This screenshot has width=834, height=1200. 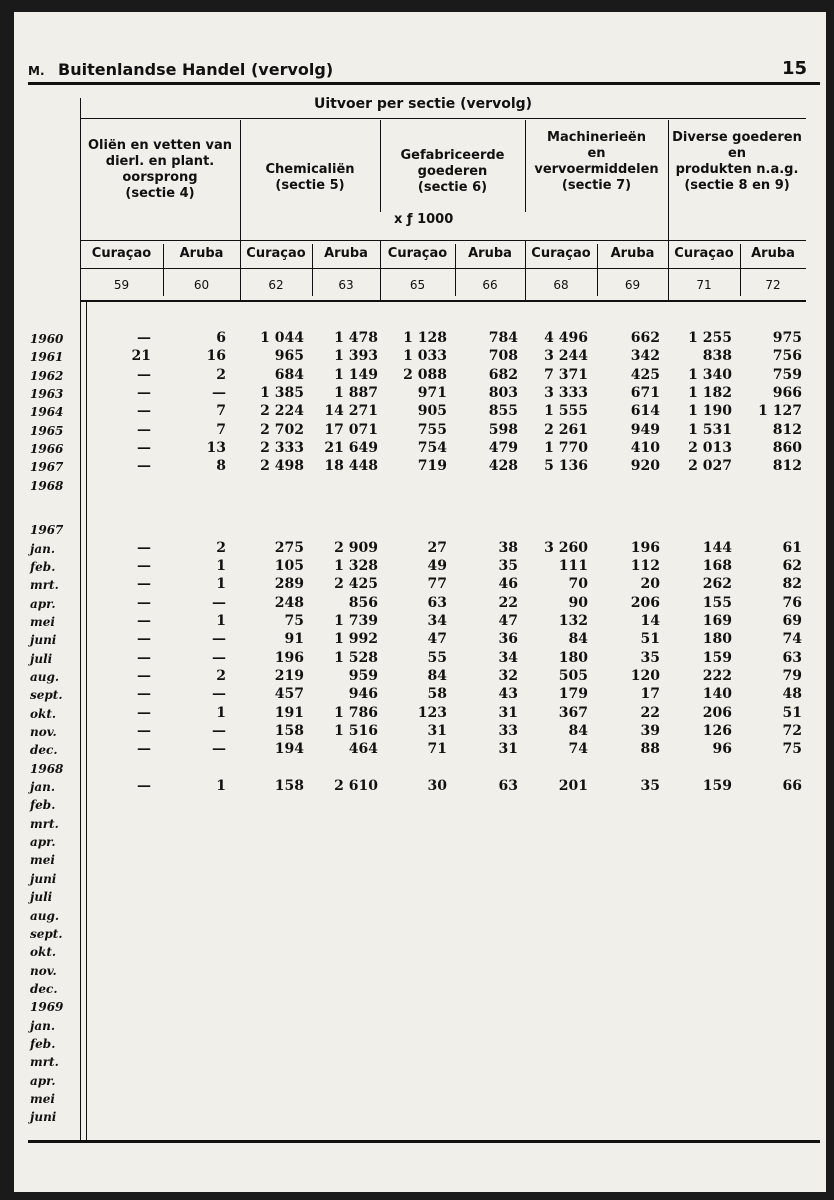 I want to click on cell: 754, so click(x=432, y=448).